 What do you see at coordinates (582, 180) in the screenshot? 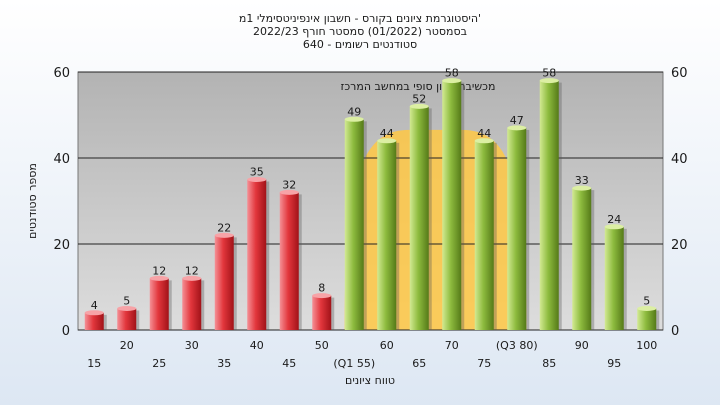
I see `data-label: 33` at bounding box center [582, 180].